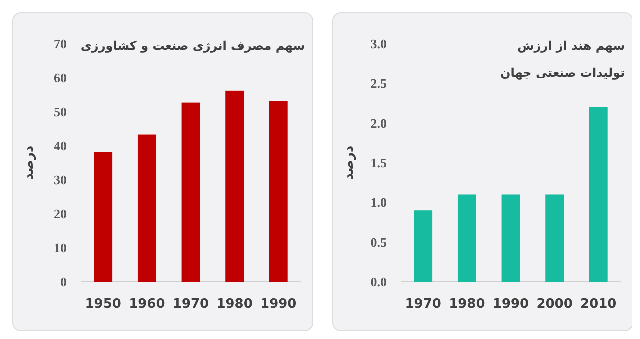 The image size is (640, 339). I want to click on y-tick-label: 70, so click(60, 44).